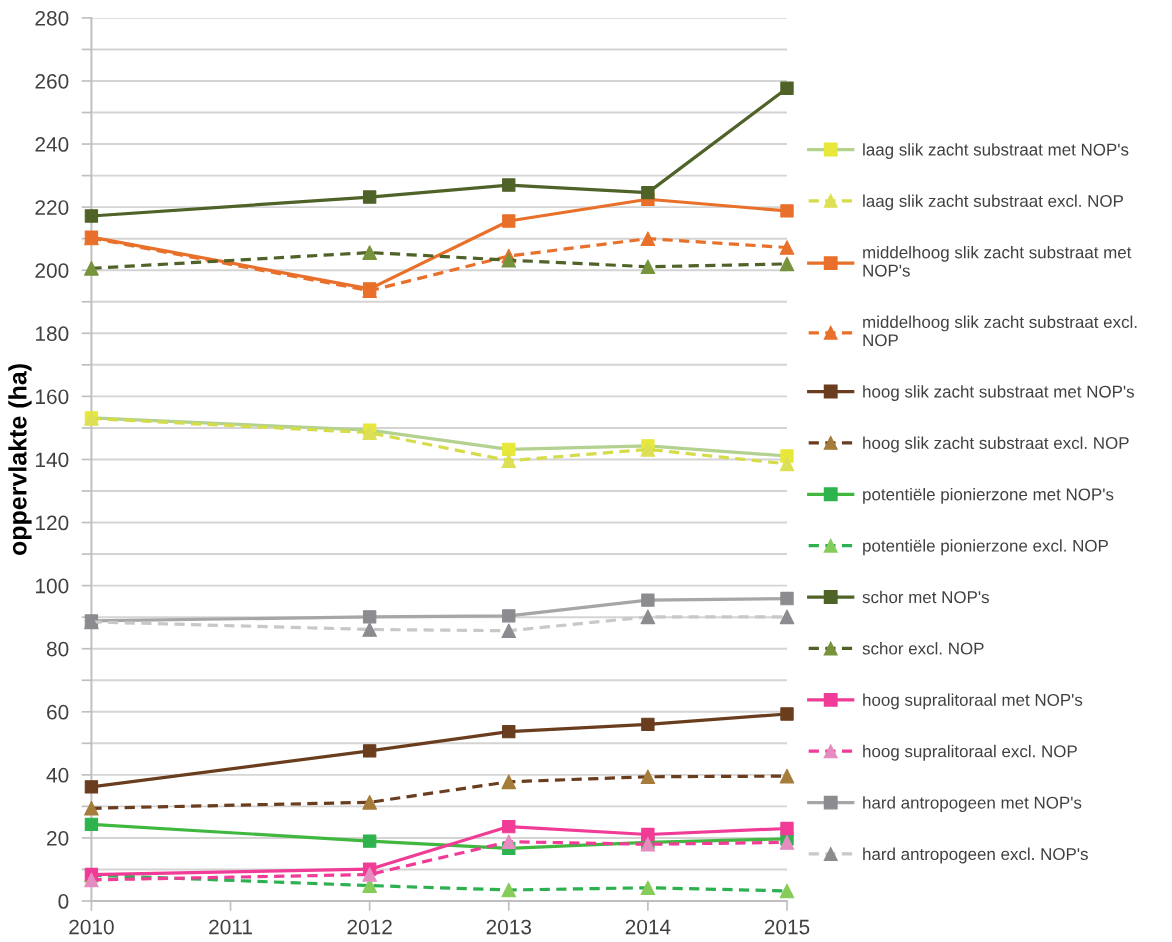 The width and height of the screenshot is (1172, 942). Describe the element at coordinates (52, 207) in the screenshot. I see `y-tick-label: 220` at that location.